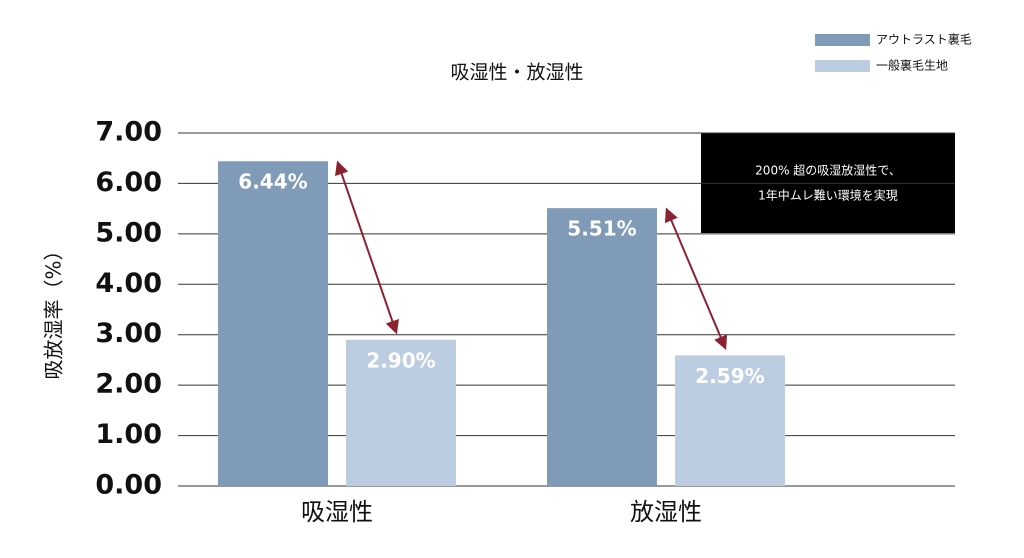 The image size is (1024, 558). I want to click on legend-label: アウトラスト裏毛, so click(924, 39).